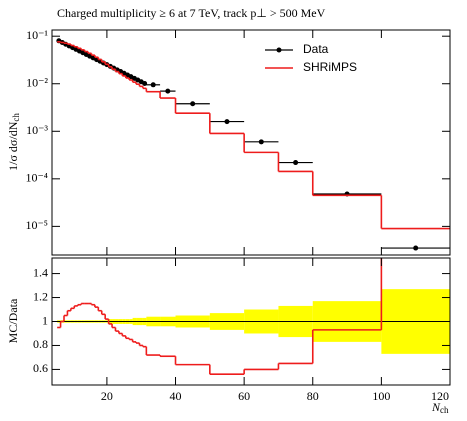 The width and height of the screenshot is (467, 421). What do you see at coordinates (40, 272) in the screenshot?
I see `y-tick-label: 1.4` at bounding box center [40, 272].